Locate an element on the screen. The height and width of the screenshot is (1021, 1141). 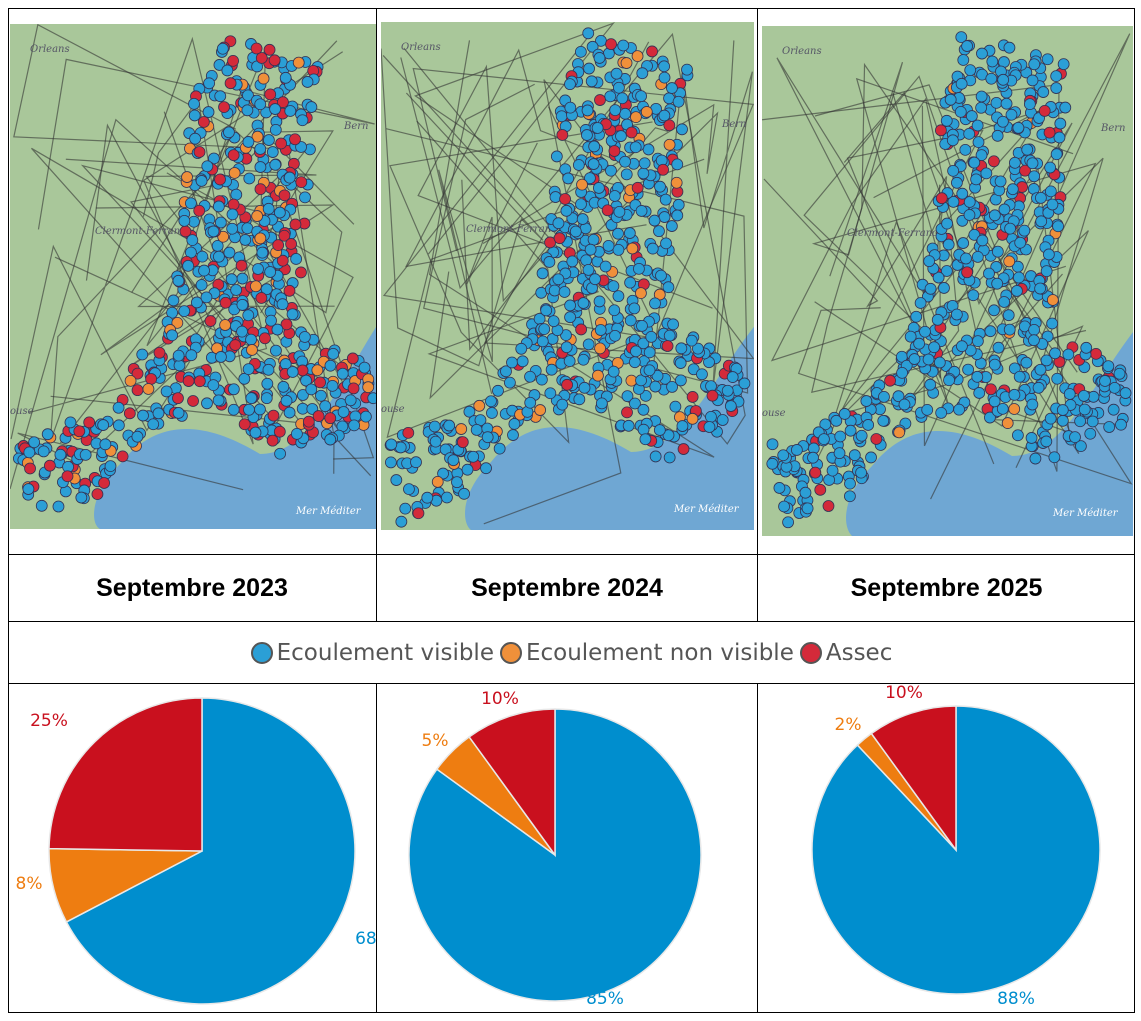
border-line is located at coordinates (567, 238).